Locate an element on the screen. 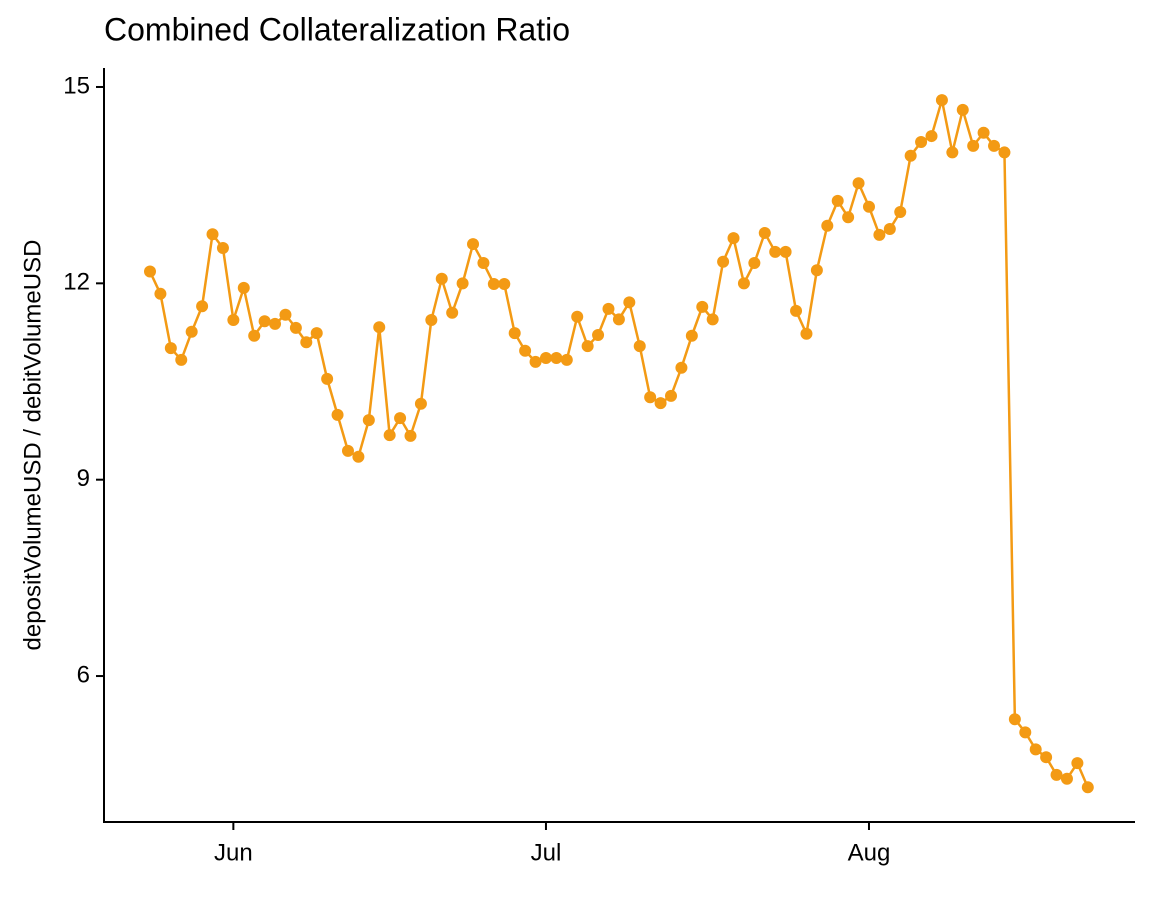  x-tick-label: Jul is located at coordinates (546, 852).